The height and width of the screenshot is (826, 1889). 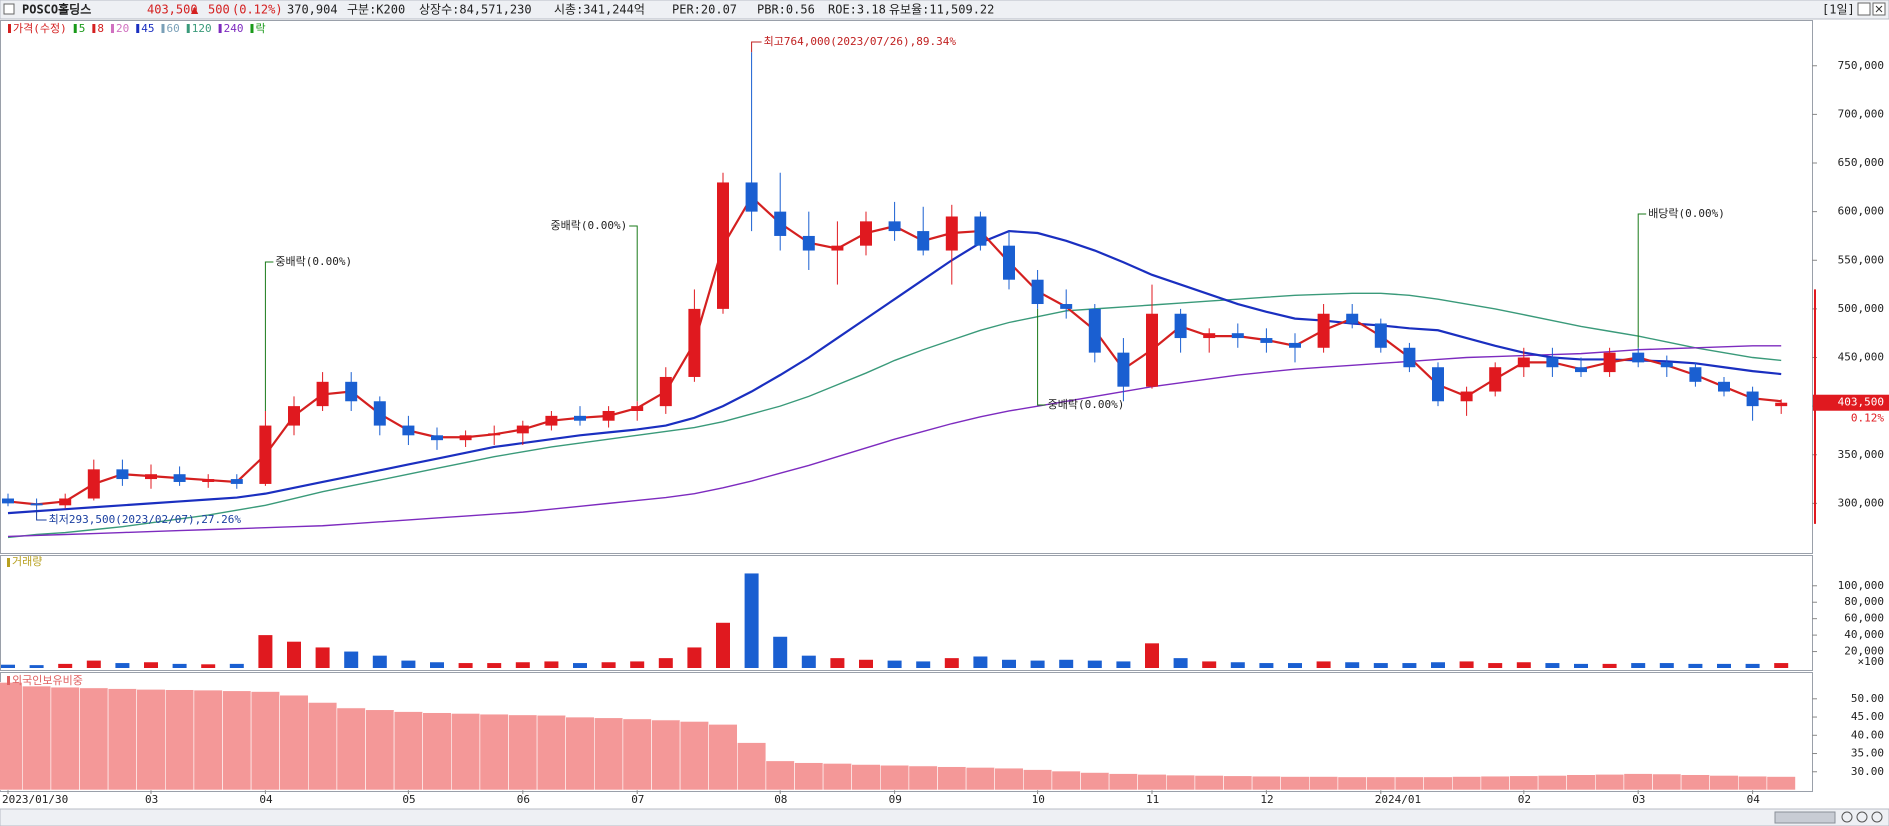 I want to click on y-tick-label: 700,000, so click(x=1861, y=113).